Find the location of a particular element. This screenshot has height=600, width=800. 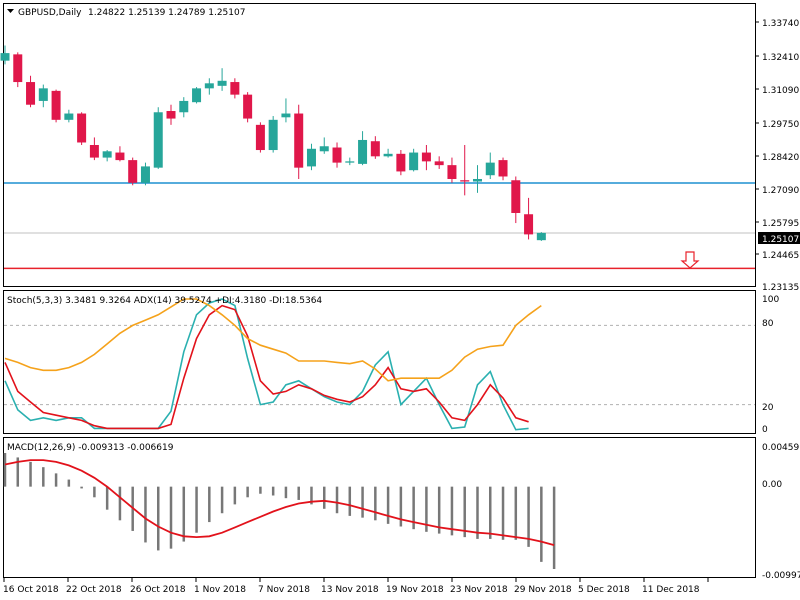

current-price-label: 1.25107 is located at coordinates (780, 240).